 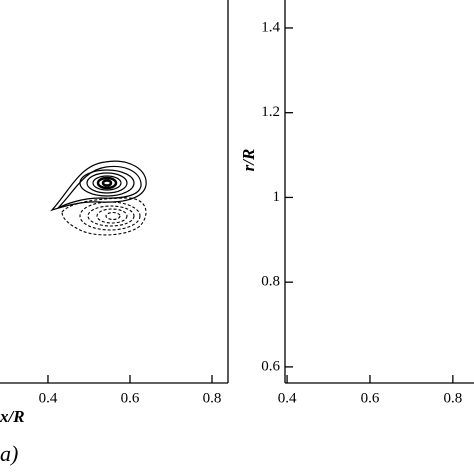 What do you see at coordinates (12, 416) in the screenshot?
I see `x-axis-label: x/R` at bounding box center [12, 416].